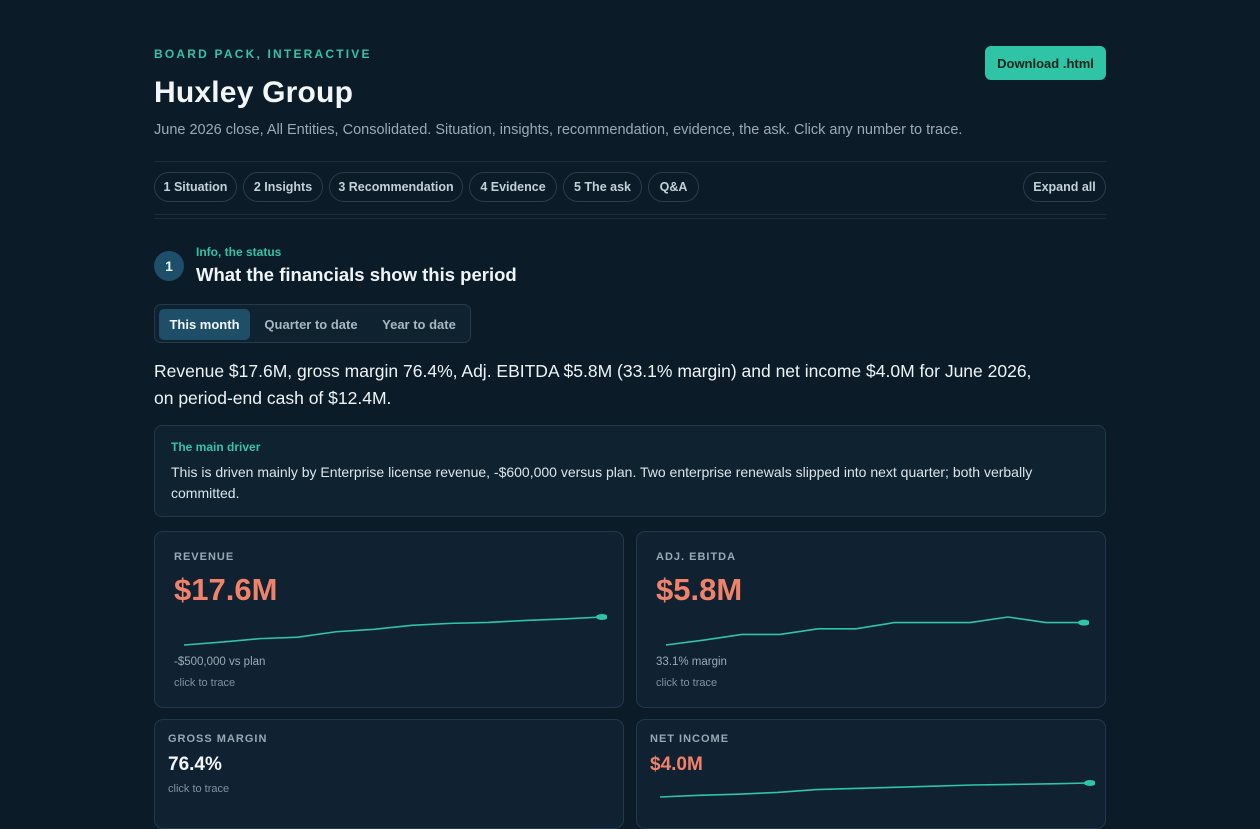 This screenshot has height=829, width=1260. I want to click on kpi-margin: 33.1% margin, so click(691, 662).